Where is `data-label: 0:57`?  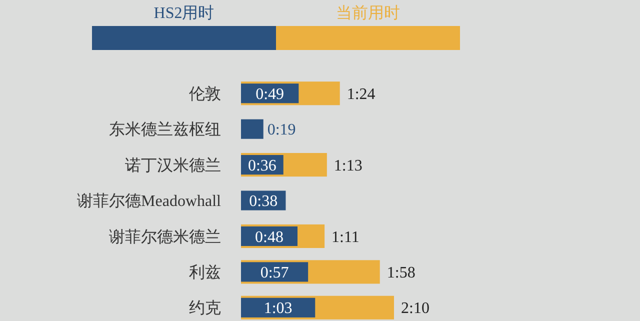
data-label: 0:57 is located at coordinates (274, 273).